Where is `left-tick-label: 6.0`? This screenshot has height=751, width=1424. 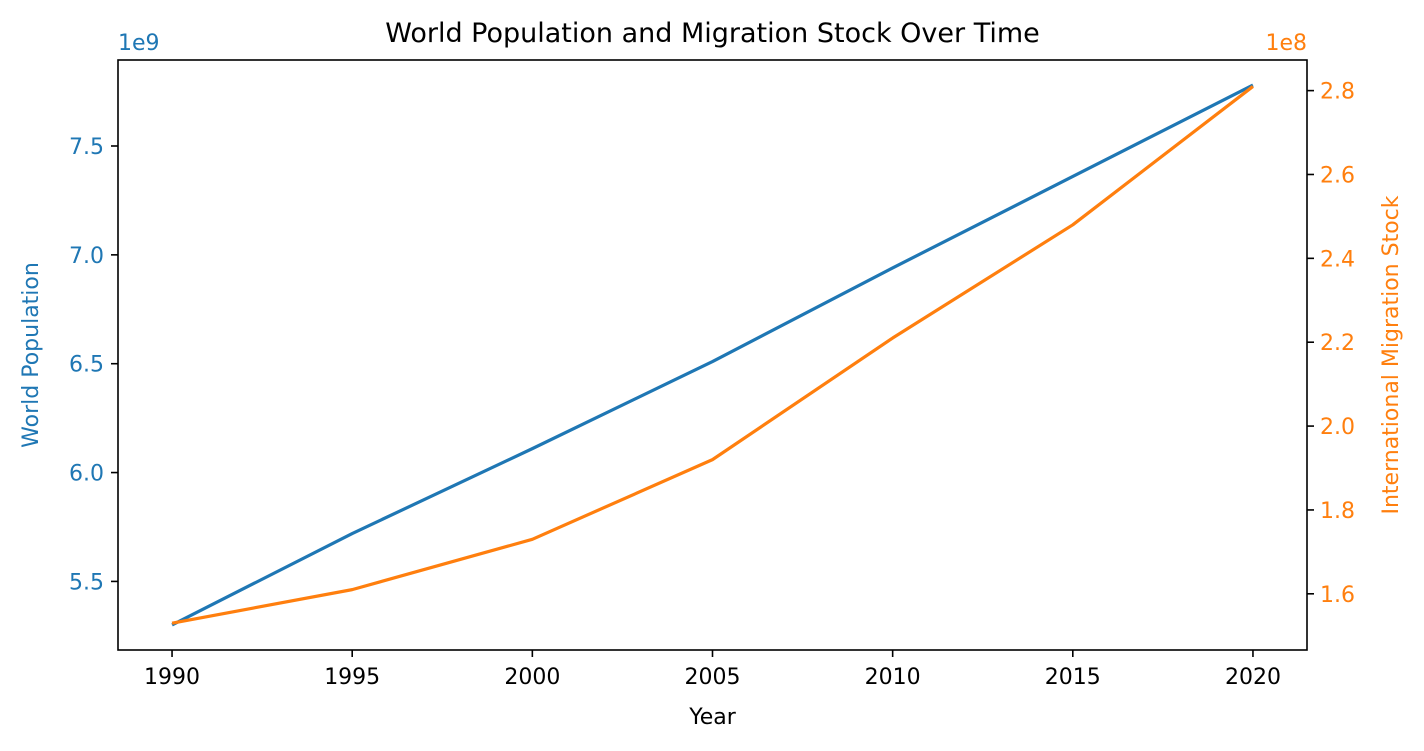 left-tick-label: 6.0 is located at coordinates (86, 474).